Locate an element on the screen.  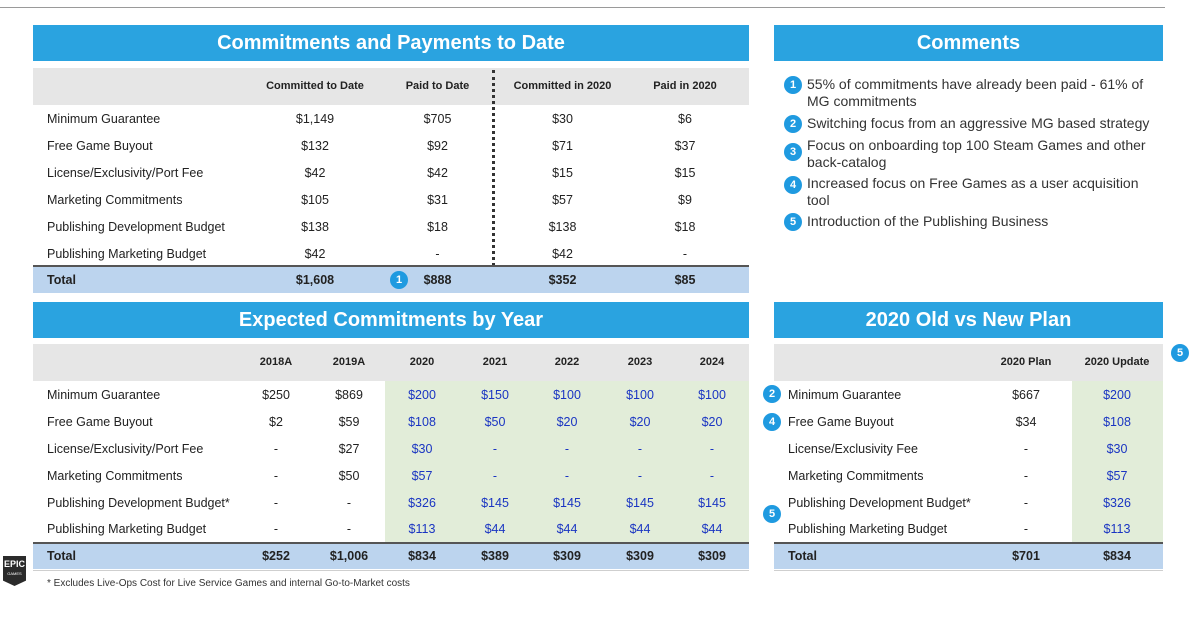
table-cell: $1,149 is located at coordinates (315, 119).